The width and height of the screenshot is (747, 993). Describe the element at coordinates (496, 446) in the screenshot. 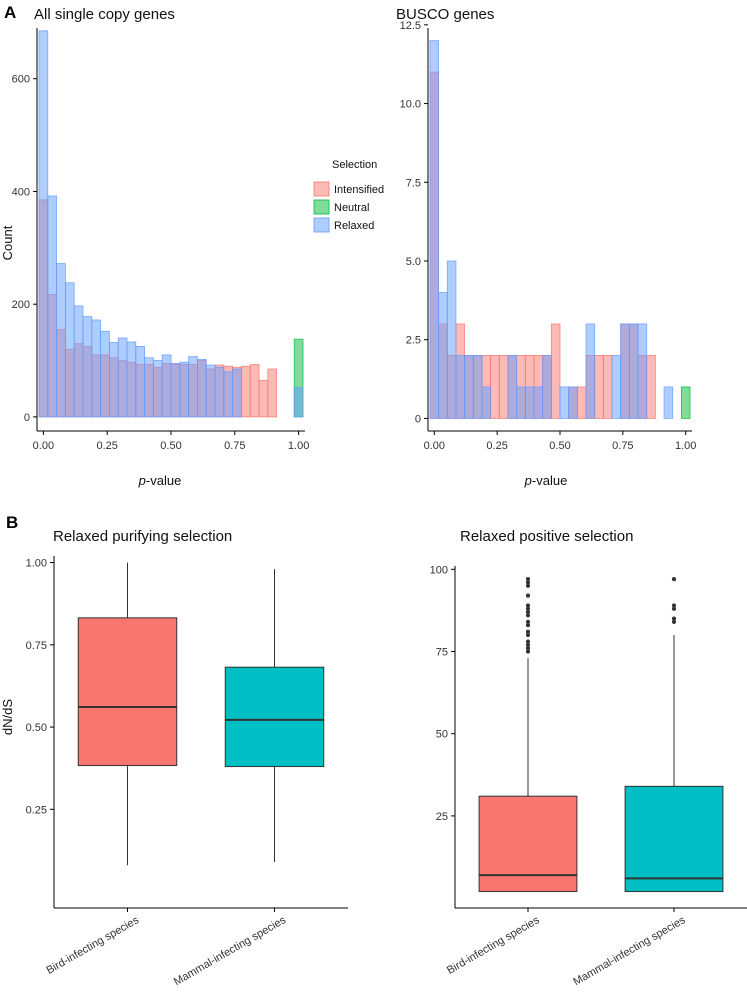

I see `chart2-x-tick-label: 0.25` at that location.